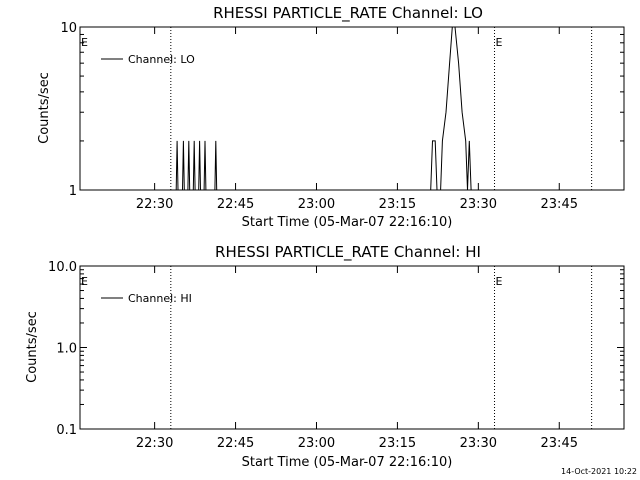  What do you see at coordinates (161, 59) in the screenshot?
I see `legend-label: Channel: LO` at bounding box center [161, 59].